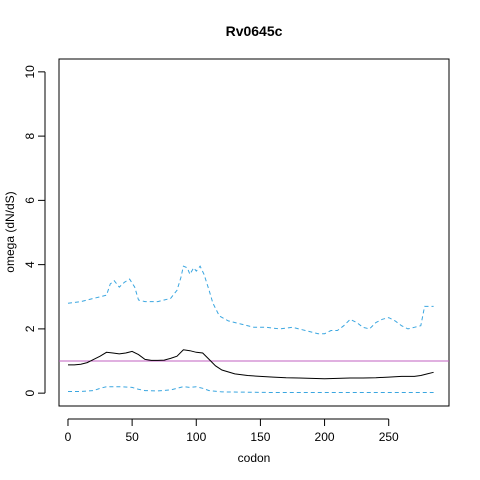  Describe the element at coordinates (132, 437) in the screenshot. I see `x-tick-label: 50` at that location.